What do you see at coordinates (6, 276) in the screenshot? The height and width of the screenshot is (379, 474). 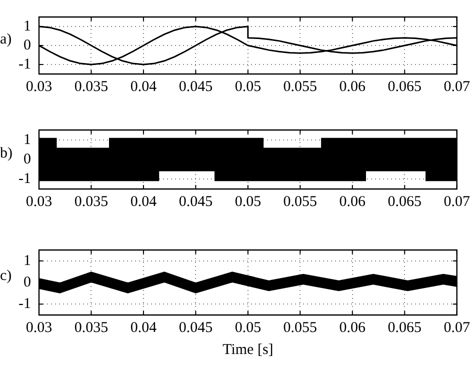 I see `text: c)` at bounding box center [6, 276].